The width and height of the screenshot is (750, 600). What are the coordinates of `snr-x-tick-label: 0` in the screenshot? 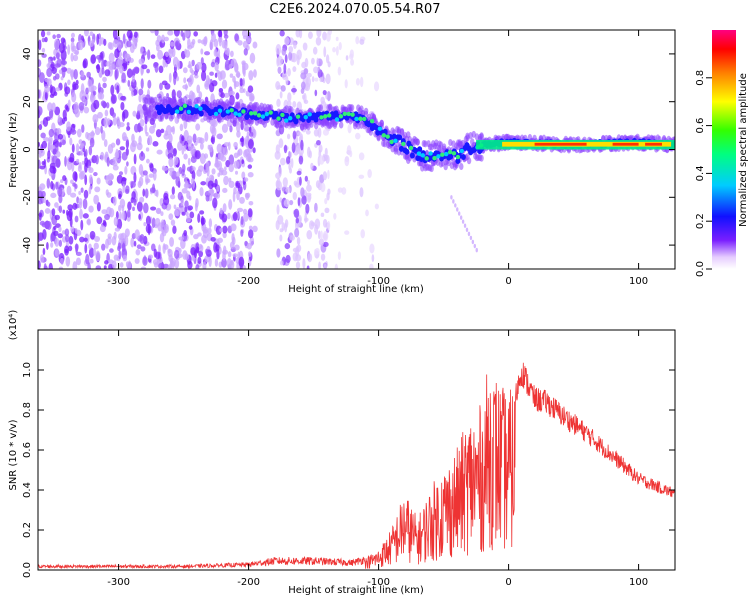 It's located at (508, 582).